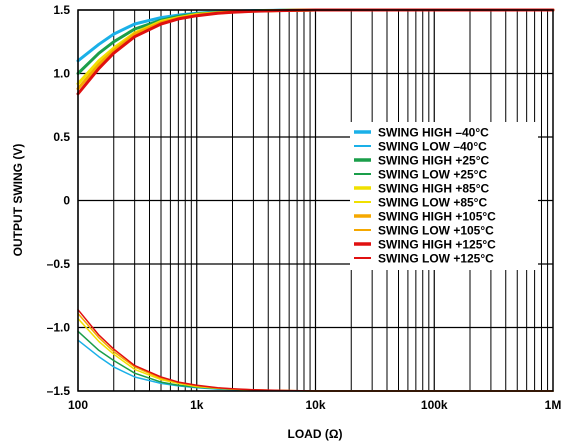 Image resolution: width=580 pixels, height=444 pixels. I want to click on y-tick-label: –1.5, so click(59, 391).